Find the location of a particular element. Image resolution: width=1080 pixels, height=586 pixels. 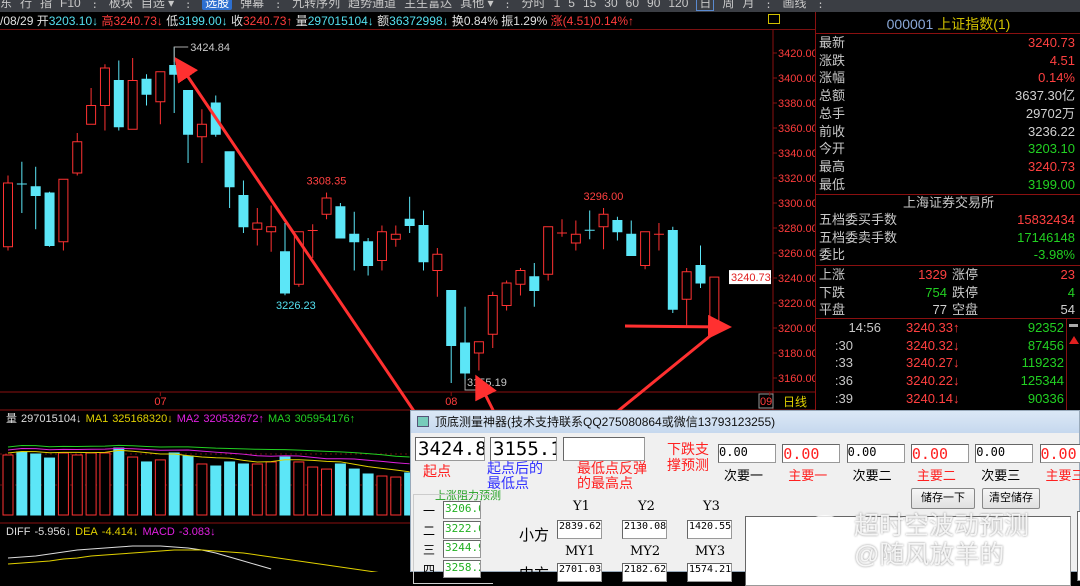

toolbar-item: F10 is located at coordinates (70, 5).